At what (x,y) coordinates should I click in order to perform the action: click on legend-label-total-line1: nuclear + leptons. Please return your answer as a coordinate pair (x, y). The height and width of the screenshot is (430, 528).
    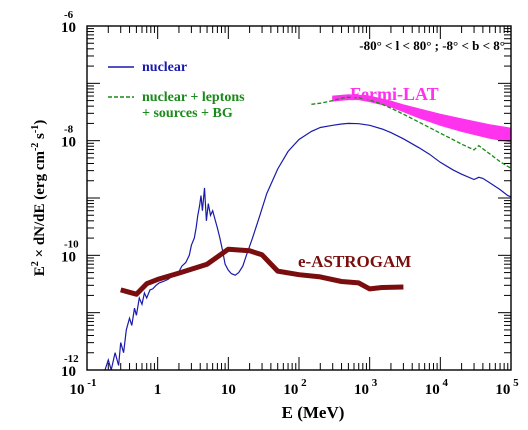
    Looking at the image, I should click on (193, 97).